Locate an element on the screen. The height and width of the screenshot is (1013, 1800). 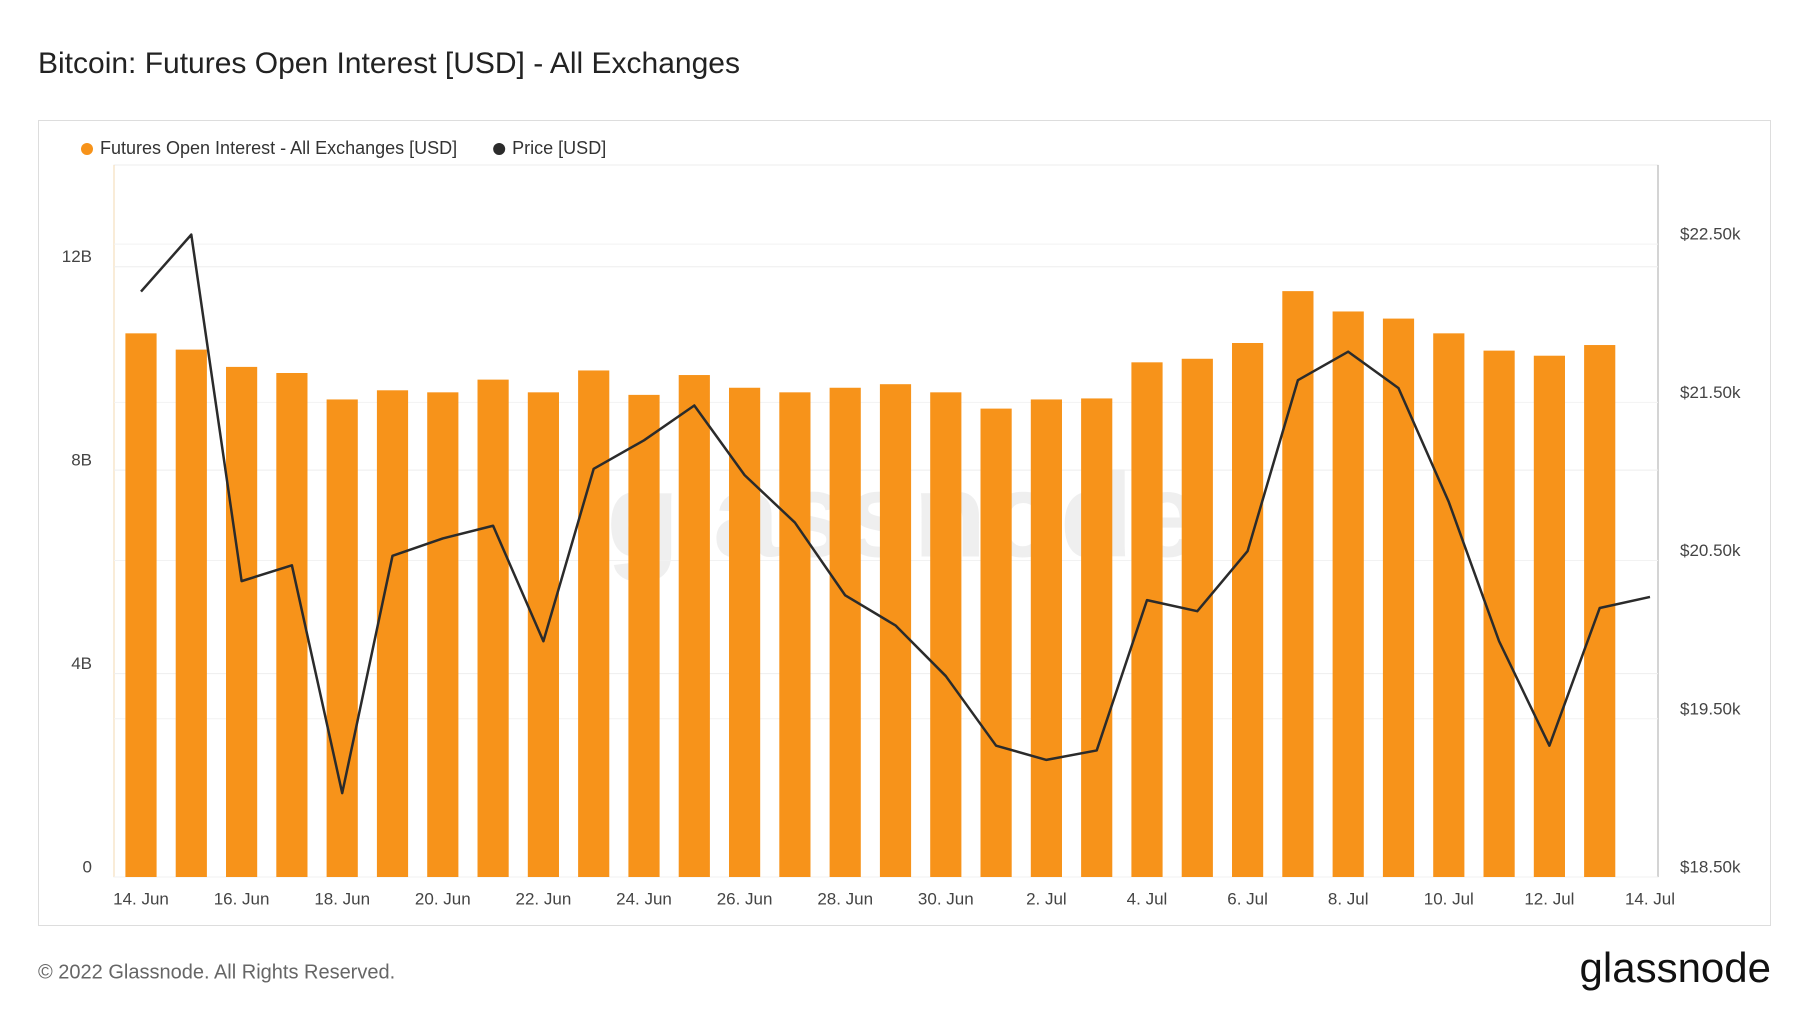
x-tick-label: 26. Jun is located at coordinates (745, 898).